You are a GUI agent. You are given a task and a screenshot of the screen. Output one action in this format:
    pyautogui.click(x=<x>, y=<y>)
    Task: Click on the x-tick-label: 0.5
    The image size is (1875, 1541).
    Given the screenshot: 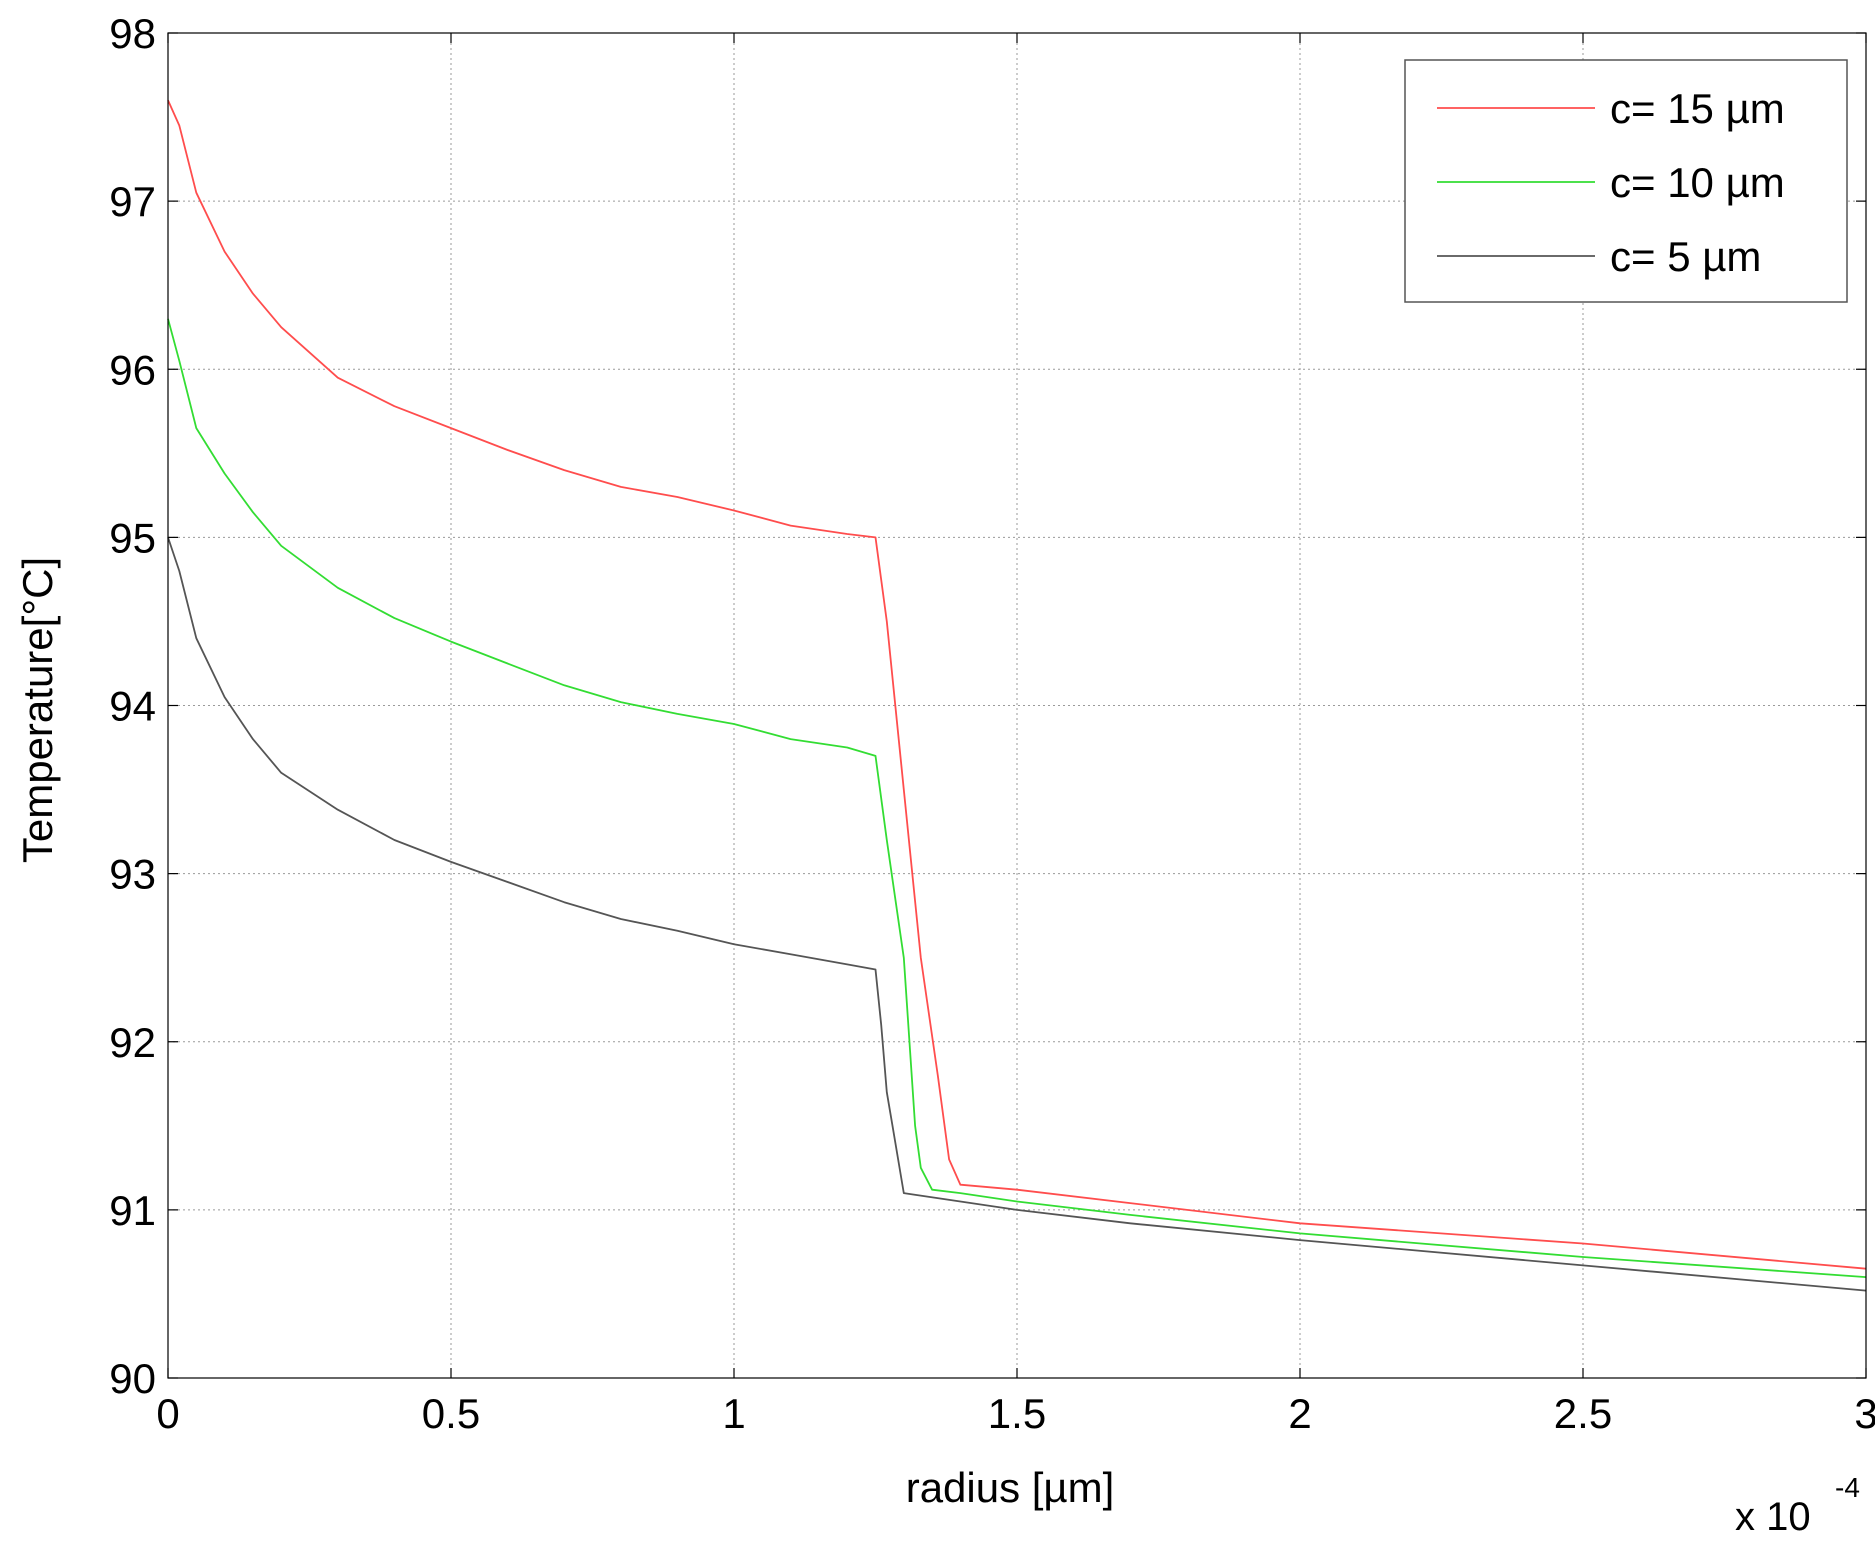 What is the action you would take?
    pyautogui.click(x=451, y=1413)
    